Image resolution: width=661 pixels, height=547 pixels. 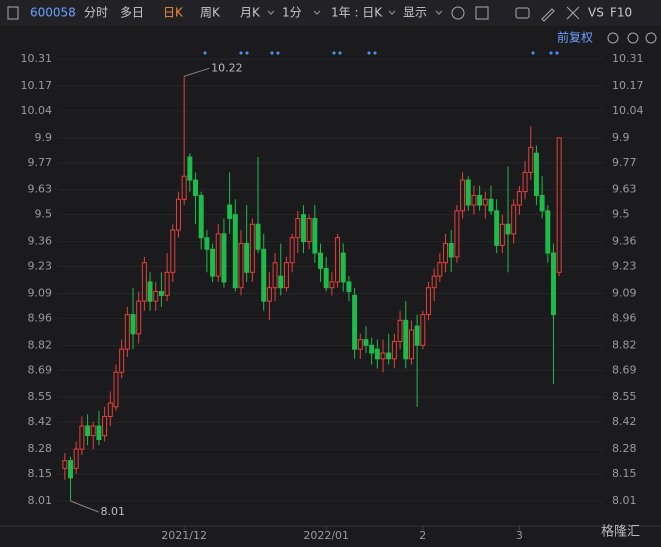 What do you see at coordinates (357, 13) in the screenshot?
I see `period-select: 1年 : 日K` at bounding box center [357, 13].